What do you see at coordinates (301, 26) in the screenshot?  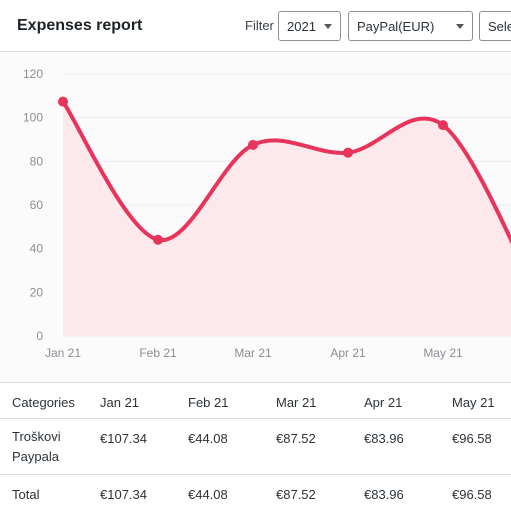 I see `year-select-value: 2021` at bounding box center [301, 26].